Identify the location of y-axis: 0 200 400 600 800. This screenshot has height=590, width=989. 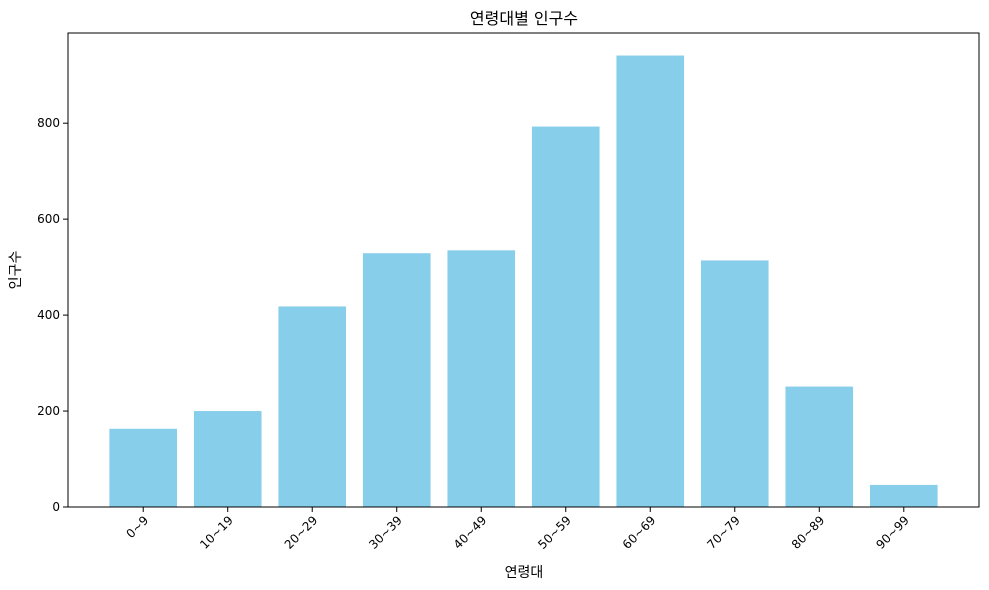
(52, 315).